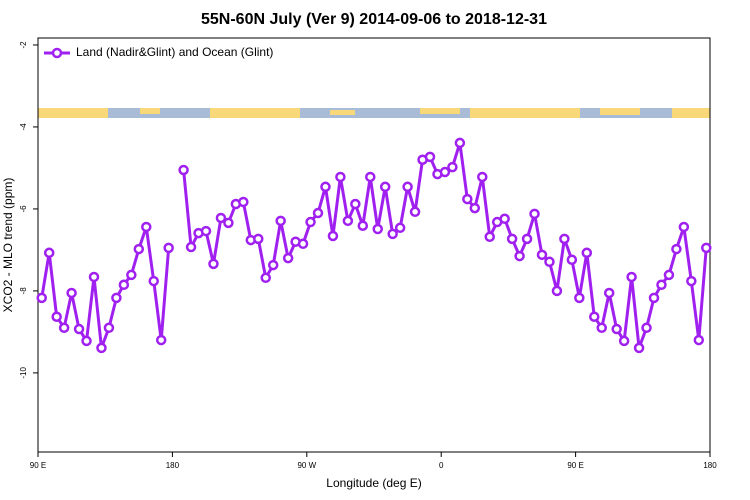 This screenshot has width=750, height=500. What do you see at coordinates (23, 291) in the screenshot?
I see `y-tick-label: -8` at bounding box center [23, 291].